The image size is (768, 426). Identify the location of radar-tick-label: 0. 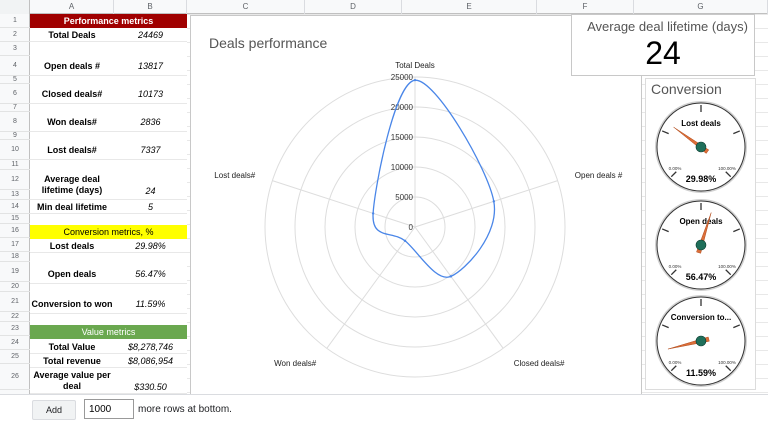
(411, 227).